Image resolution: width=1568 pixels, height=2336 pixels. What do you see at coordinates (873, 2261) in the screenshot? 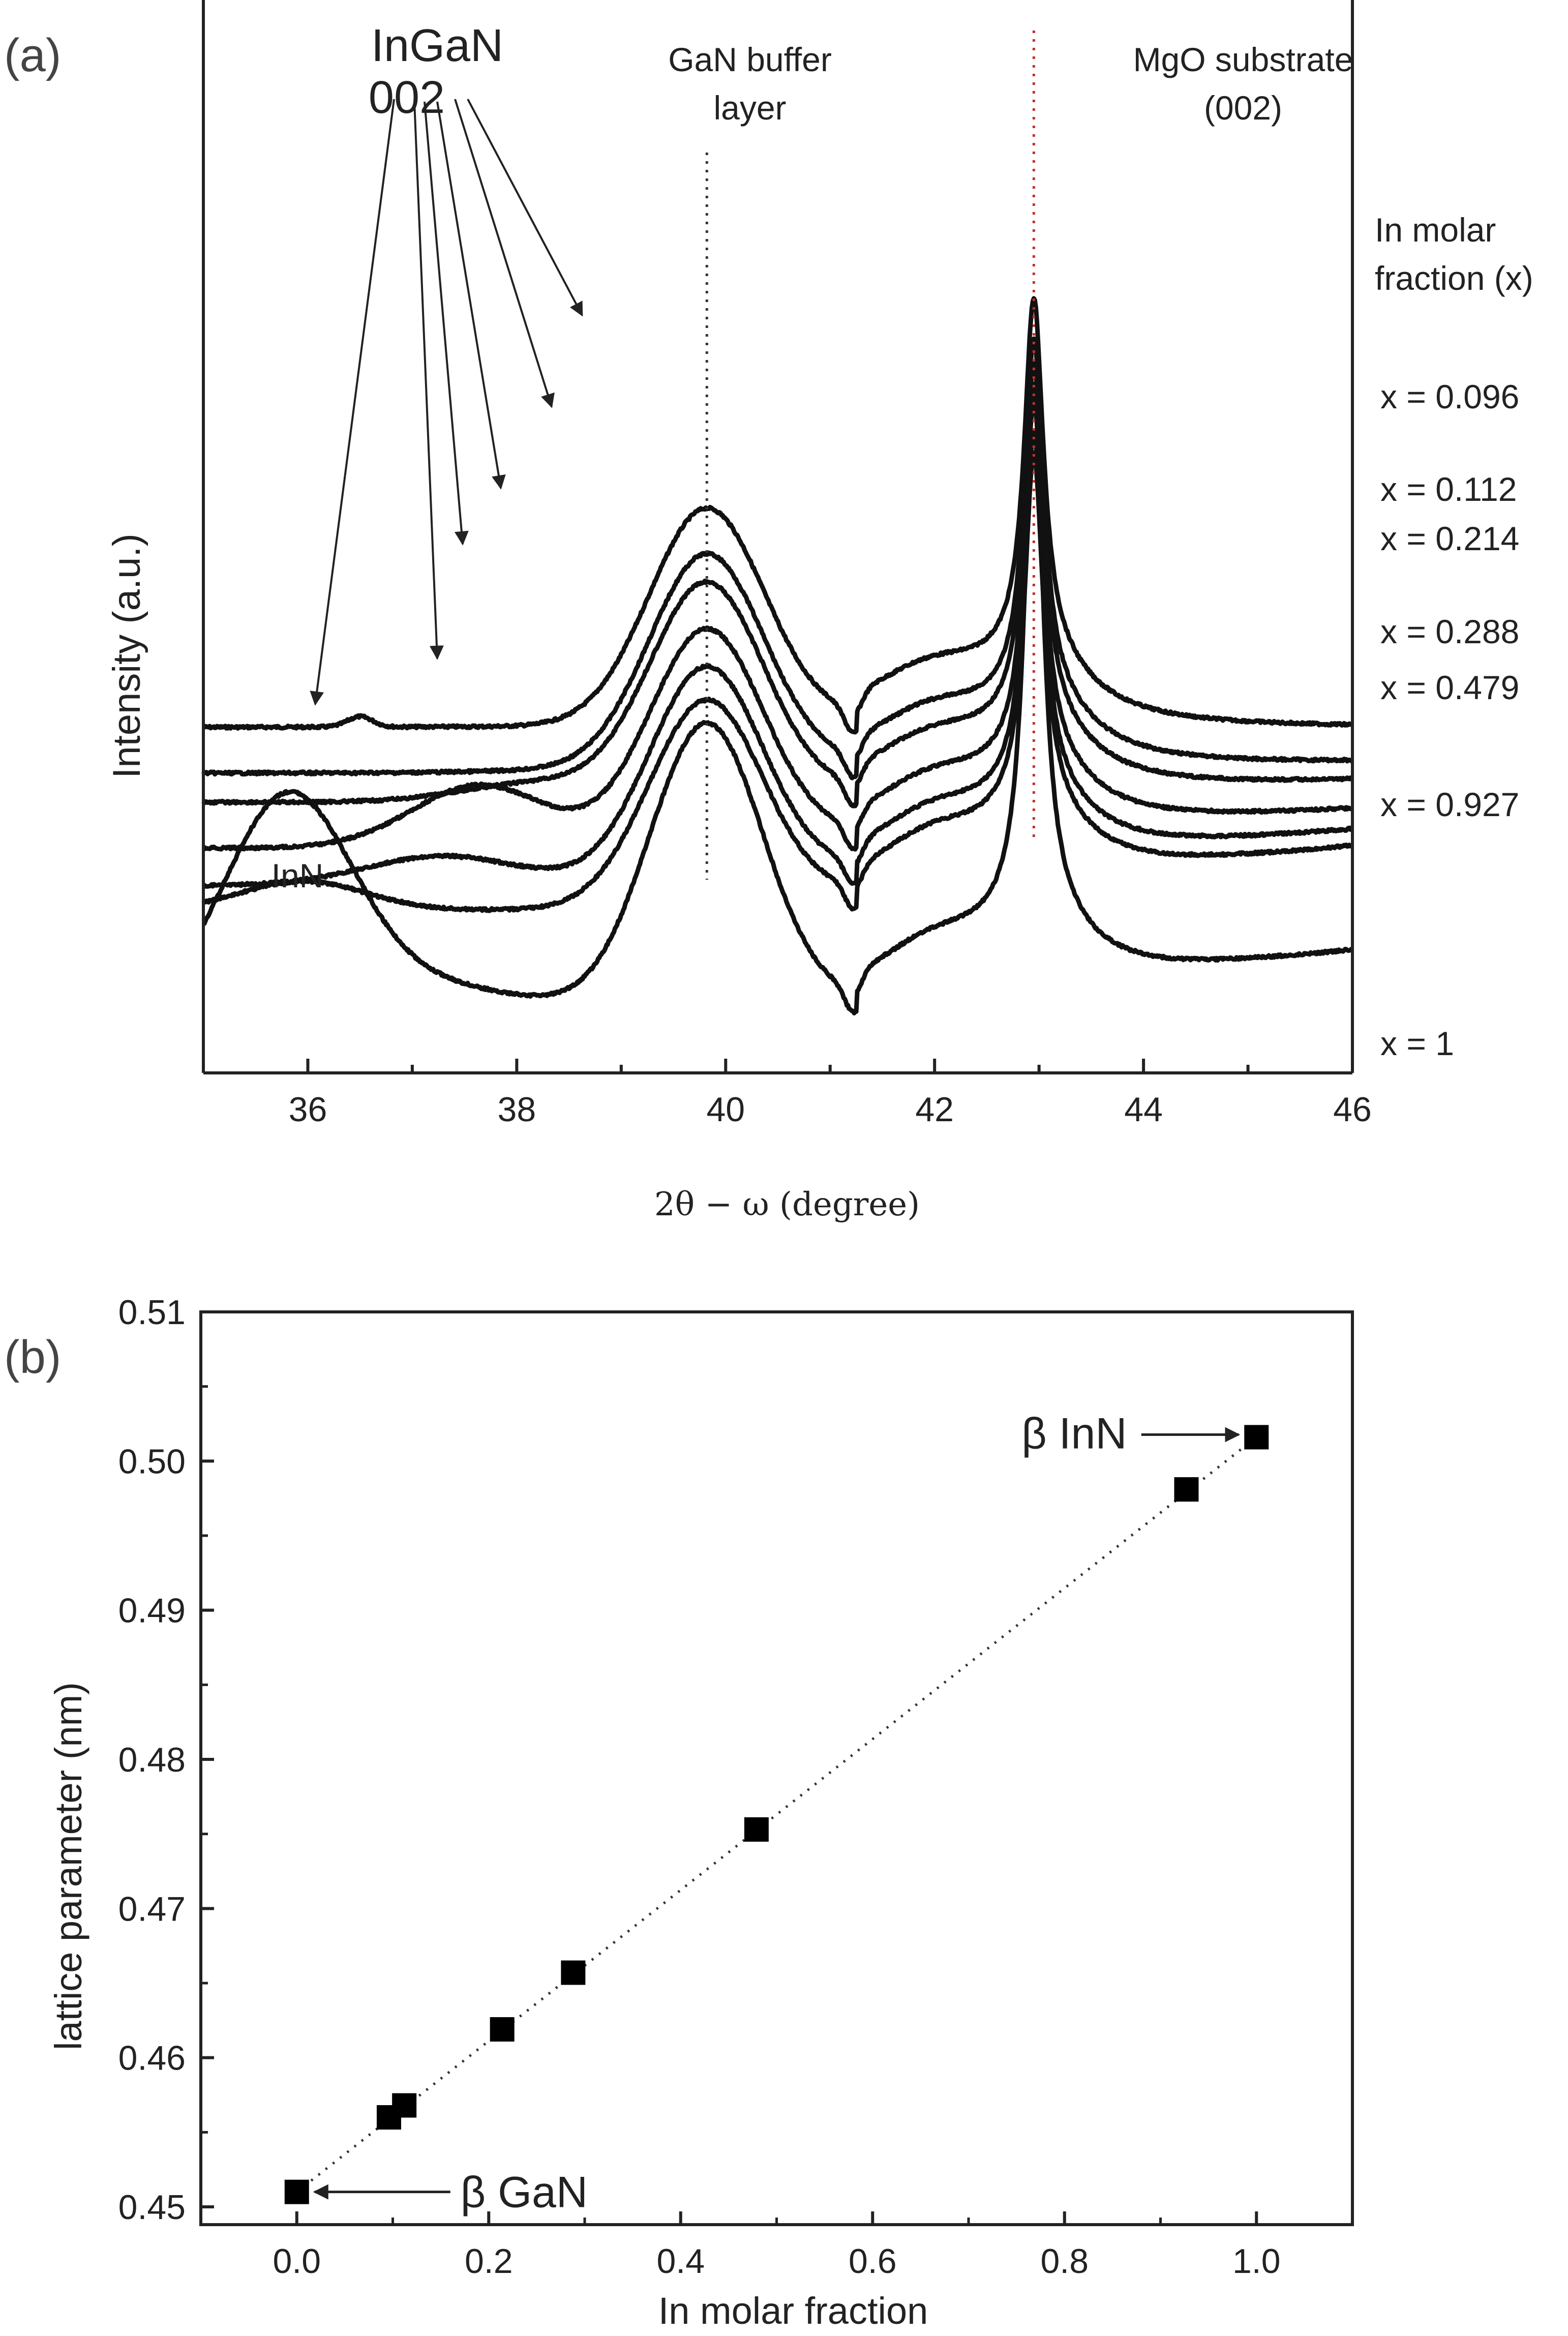
I see `panel-b-x-tick-label: 0.6` at bounding box center [873, 2261].